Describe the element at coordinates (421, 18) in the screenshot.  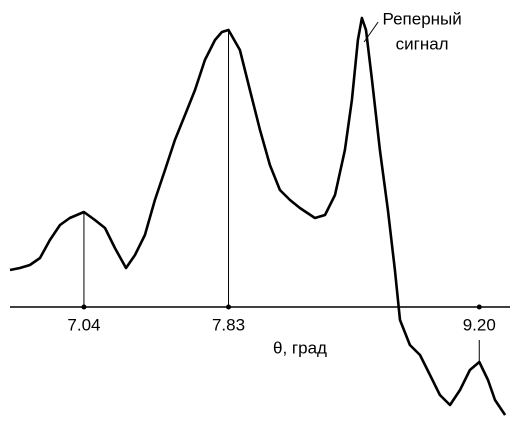
I see `annotation: Реперный` at that location.